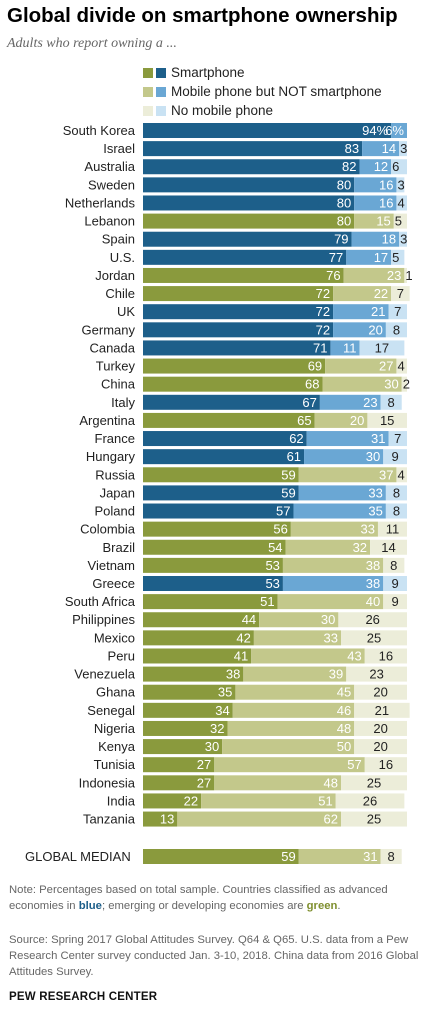  What do you see at coordinates (115, 764) in the screenshot?
I see `country-label: Tunisia` at bounding box center [115, 764].